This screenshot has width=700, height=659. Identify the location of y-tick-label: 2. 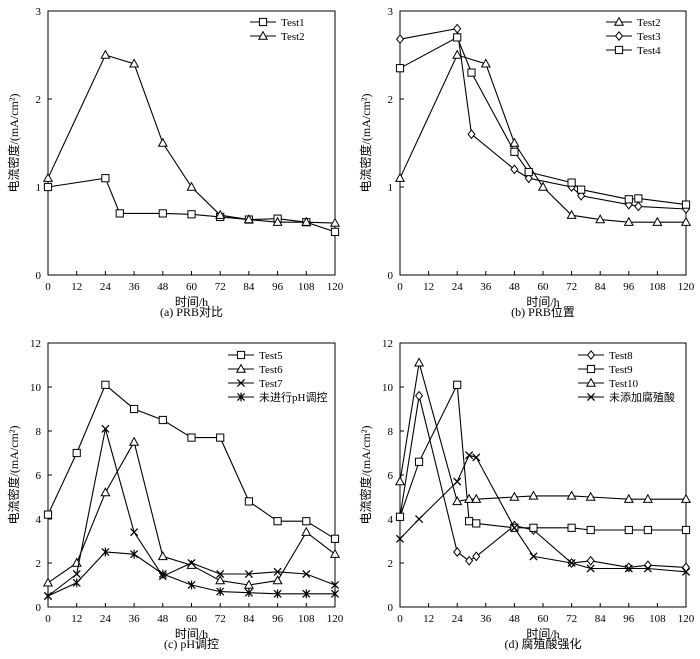
(39, 100).